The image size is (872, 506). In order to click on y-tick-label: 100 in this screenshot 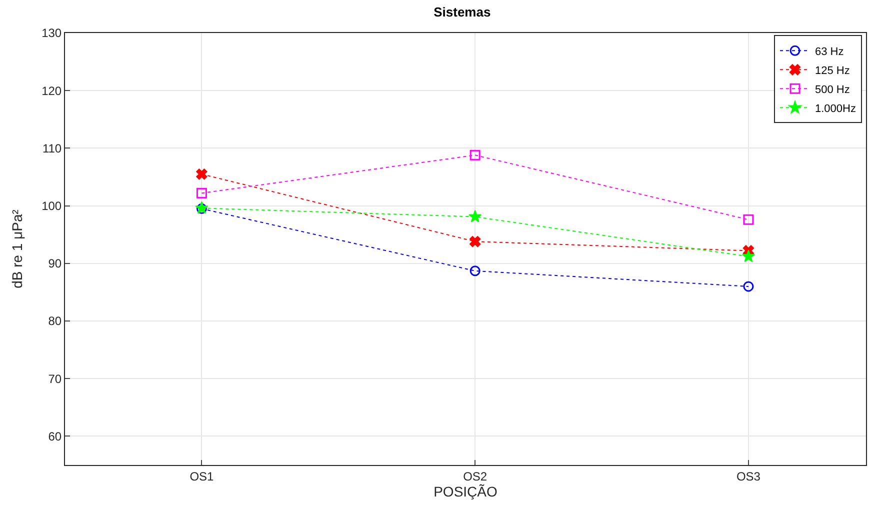, I will do `click(52, 206)`.